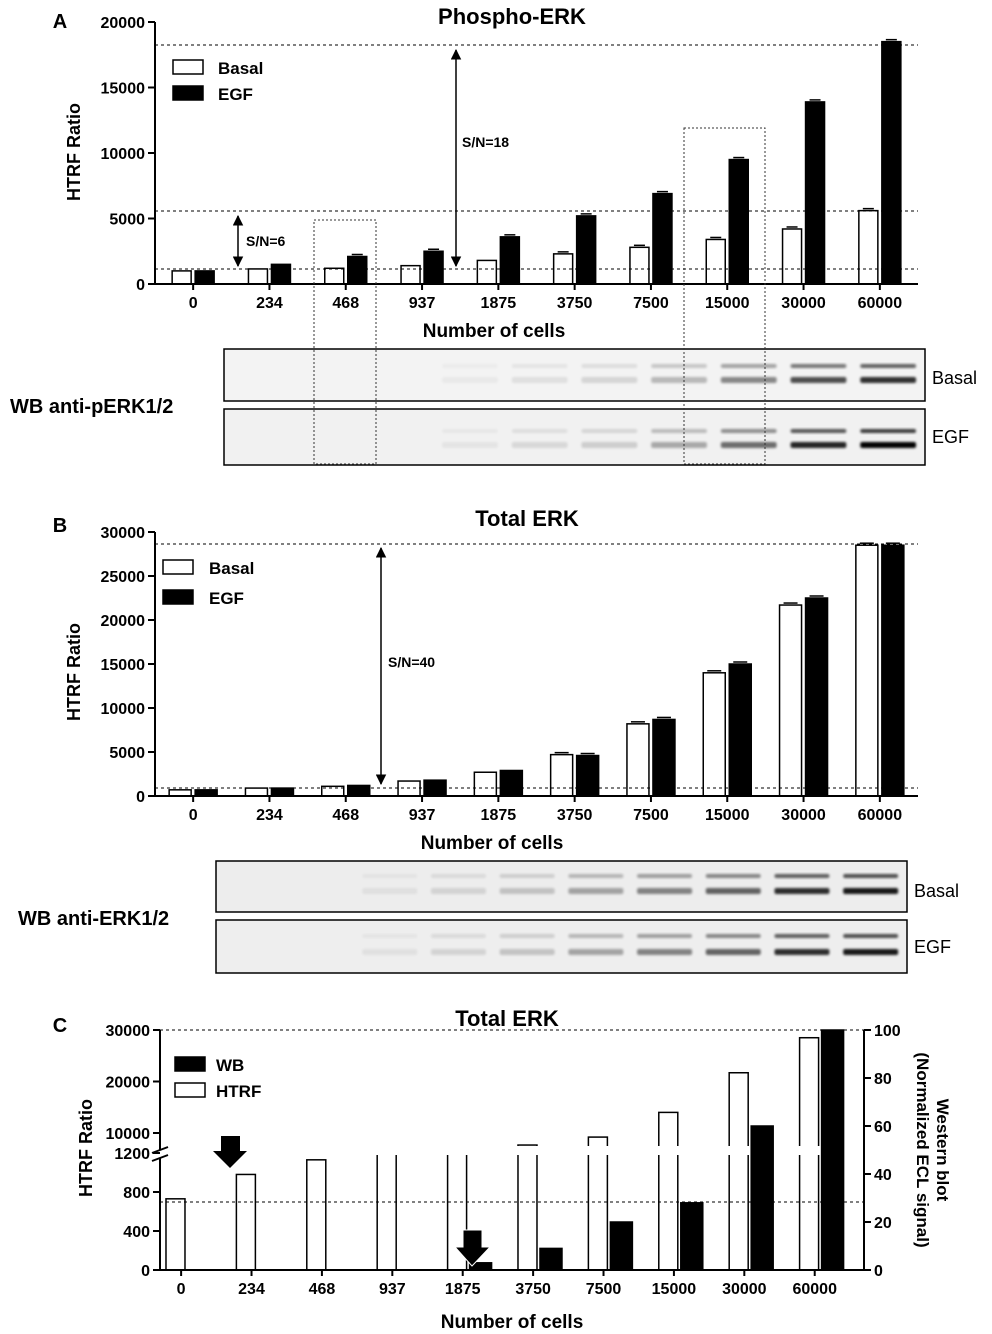  Describe the element at coordinates (936, 891) in the screenshot. I see `blot-b-lane-basal: Basal` at that location.